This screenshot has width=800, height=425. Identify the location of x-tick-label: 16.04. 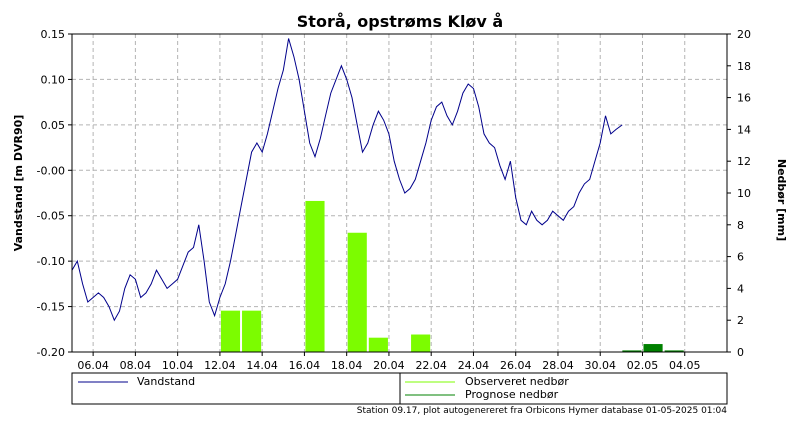
(305, 365).